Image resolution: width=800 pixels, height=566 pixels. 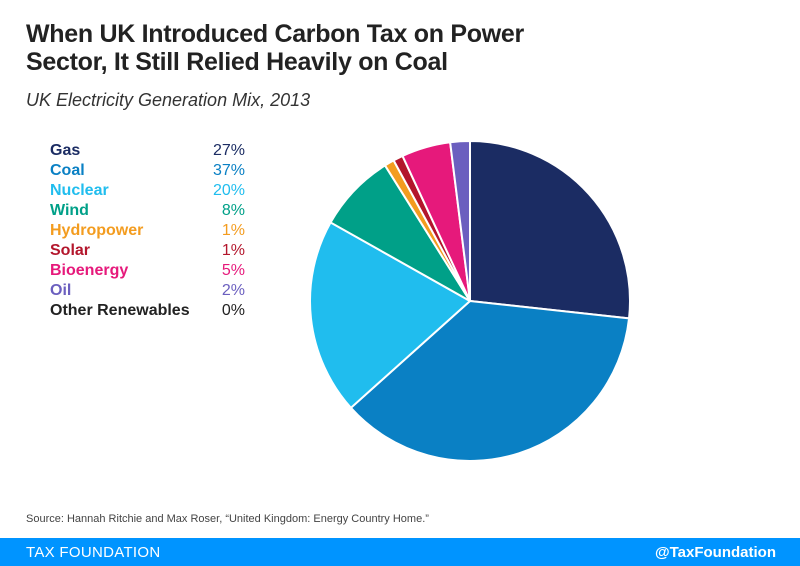 What do you see at coordinates (69, 210) in the screenshot?
I see `legend-label: Wind` at bounding box center [69, 210].